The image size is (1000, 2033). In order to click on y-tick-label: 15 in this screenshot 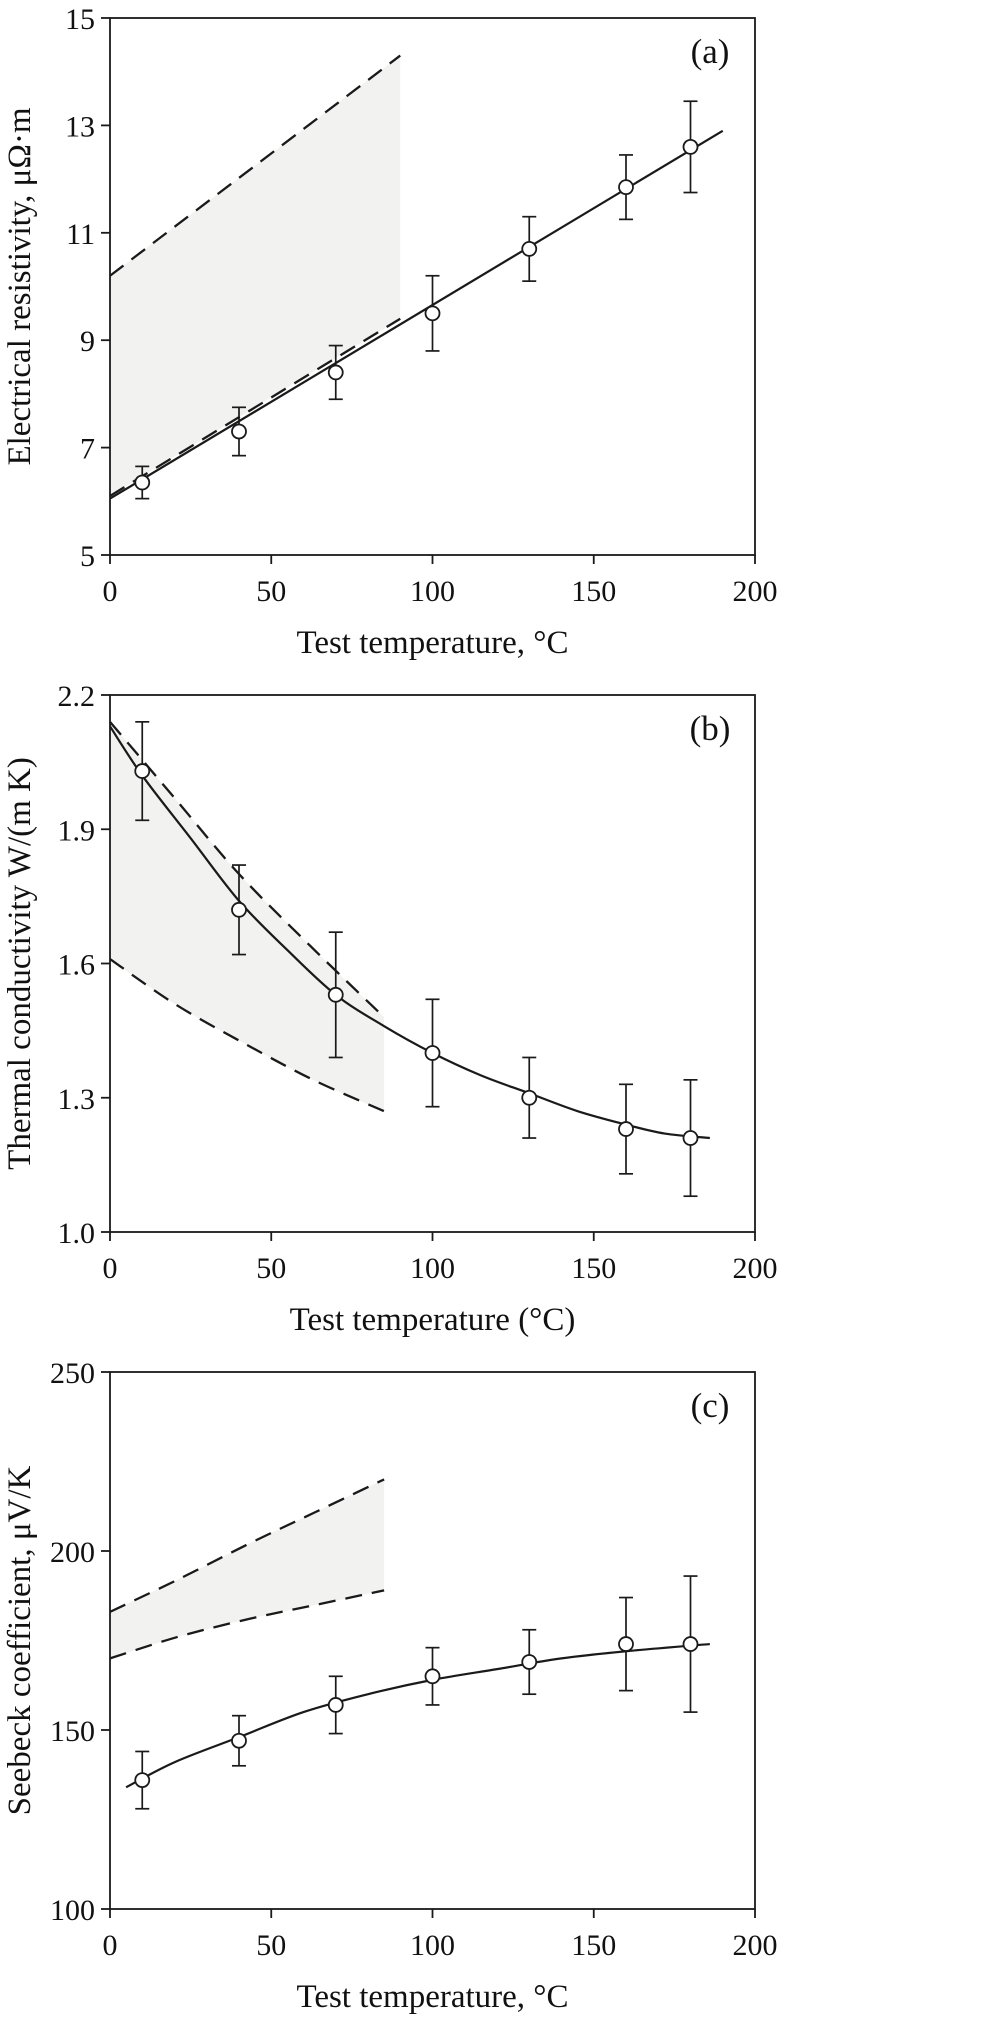, I will do `click(80, 19)`.